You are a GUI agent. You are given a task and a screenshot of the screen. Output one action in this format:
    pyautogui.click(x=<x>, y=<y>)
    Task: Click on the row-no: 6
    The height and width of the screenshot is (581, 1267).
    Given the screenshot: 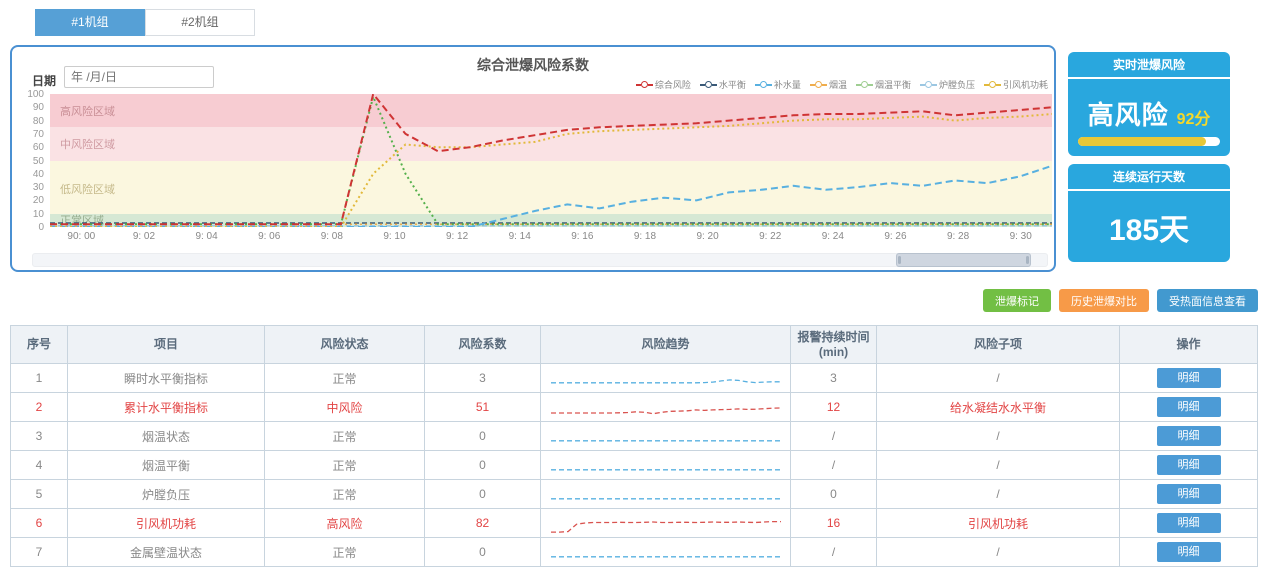 What is the action you would take?
    pyautogui.click(x=39, y=523)
    